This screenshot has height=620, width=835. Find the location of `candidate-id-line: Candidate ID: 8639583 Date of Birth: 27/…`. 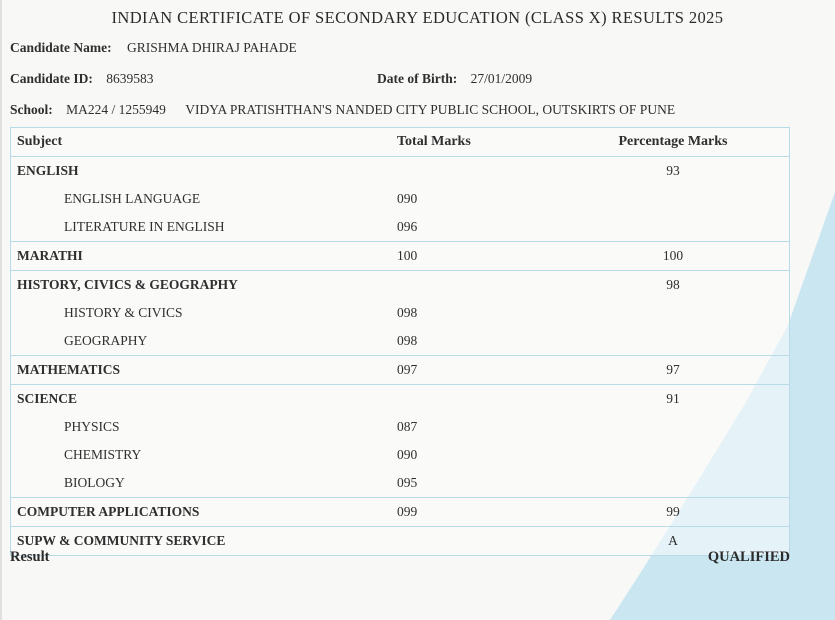

candidate-id-line: Candidate ID: 8639583 Date of Birth: 27/… is located at coordinates (400, 79).